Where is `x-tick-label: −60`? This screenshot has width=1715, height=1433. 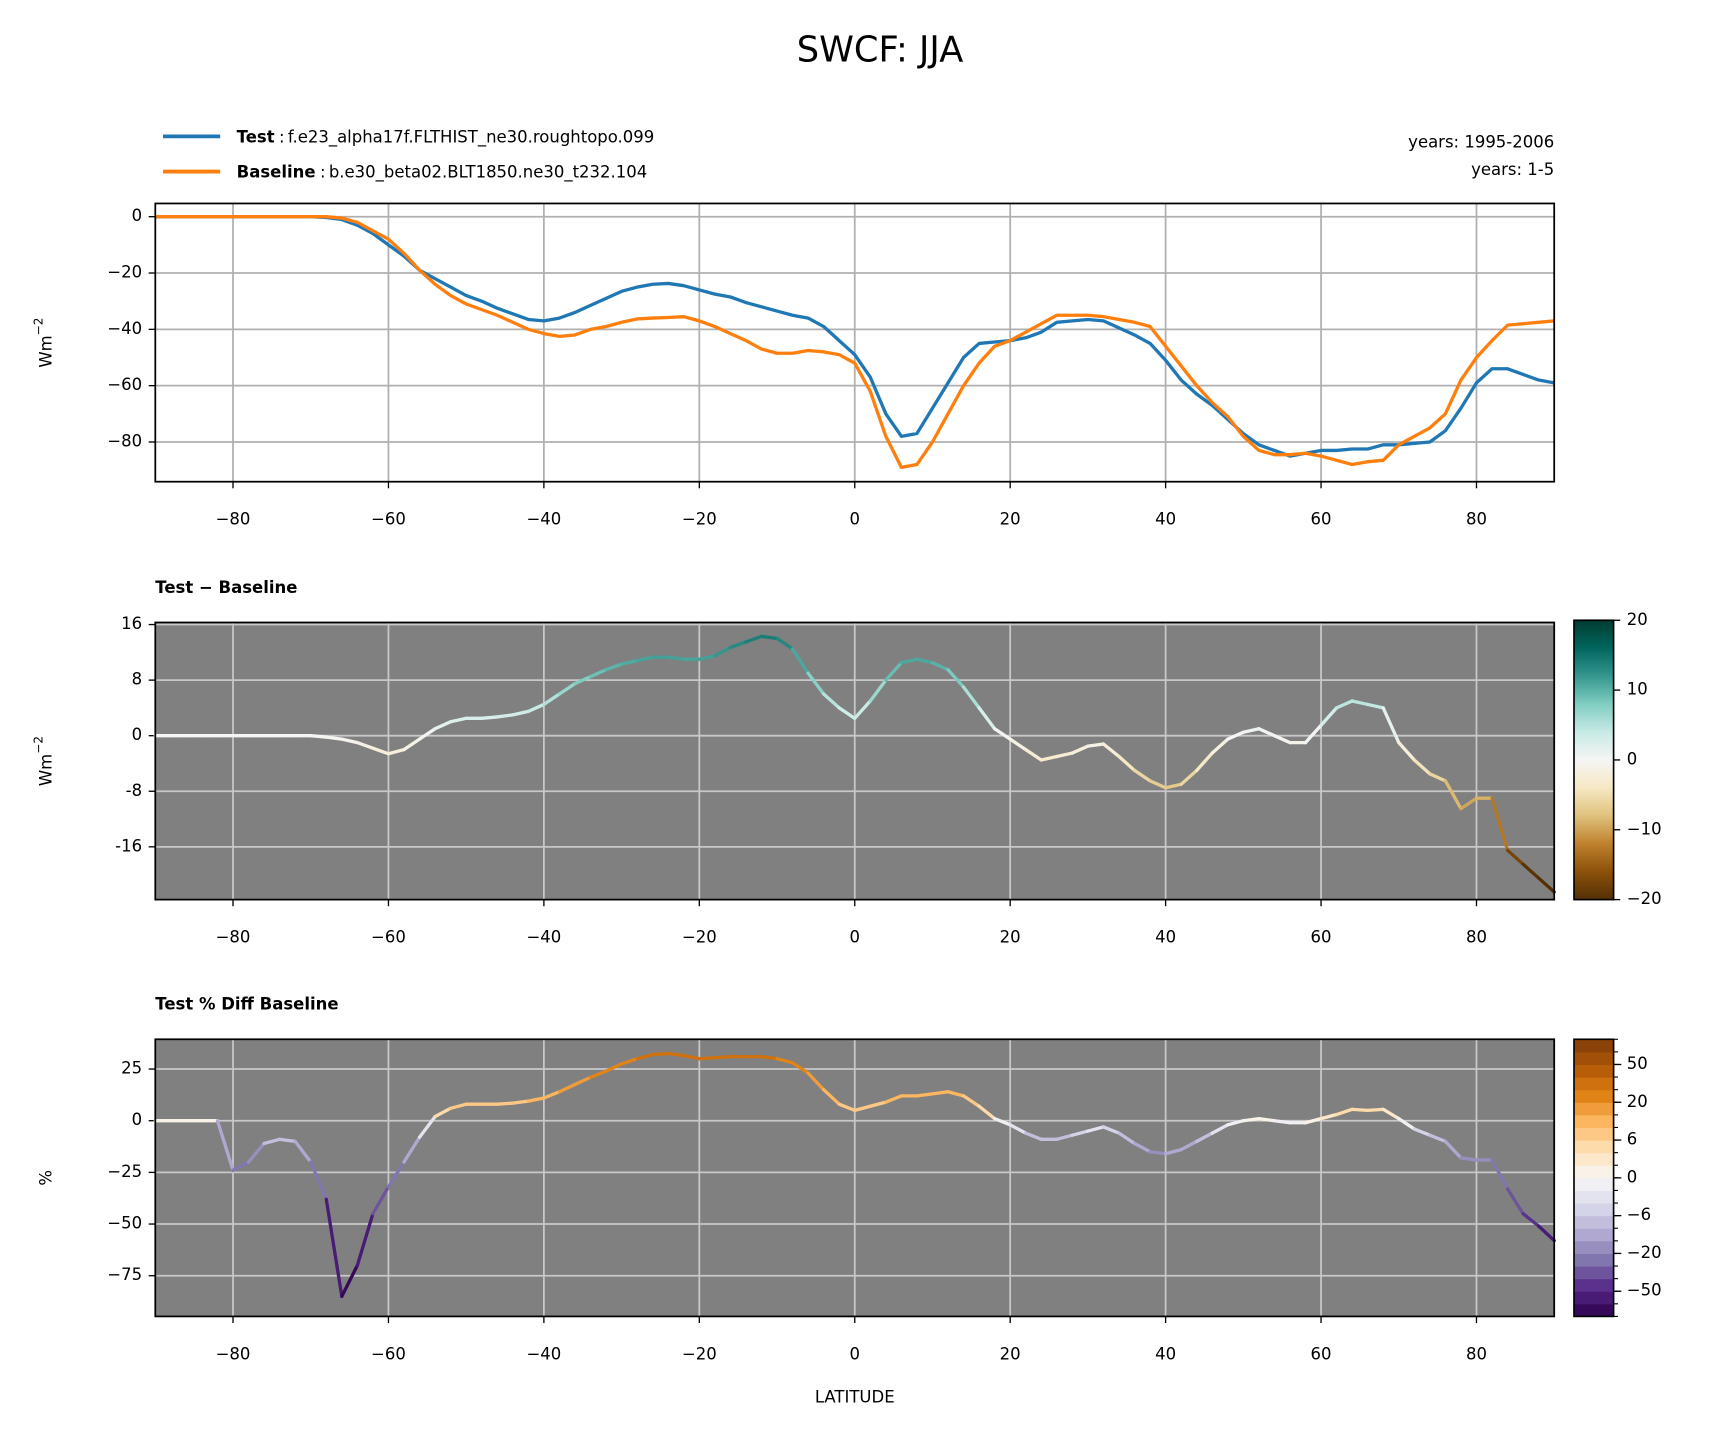
x-tick-label: −60 is located at coordinates (388, 1353).